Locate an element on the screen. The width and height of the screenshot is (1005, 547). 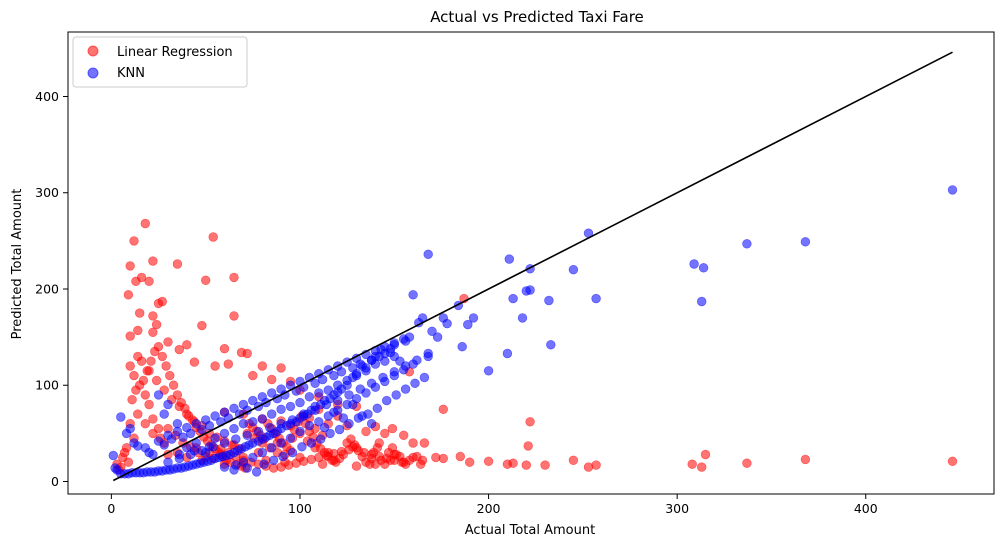
y-tick-label: 200 is located at coordinates (47, 288).